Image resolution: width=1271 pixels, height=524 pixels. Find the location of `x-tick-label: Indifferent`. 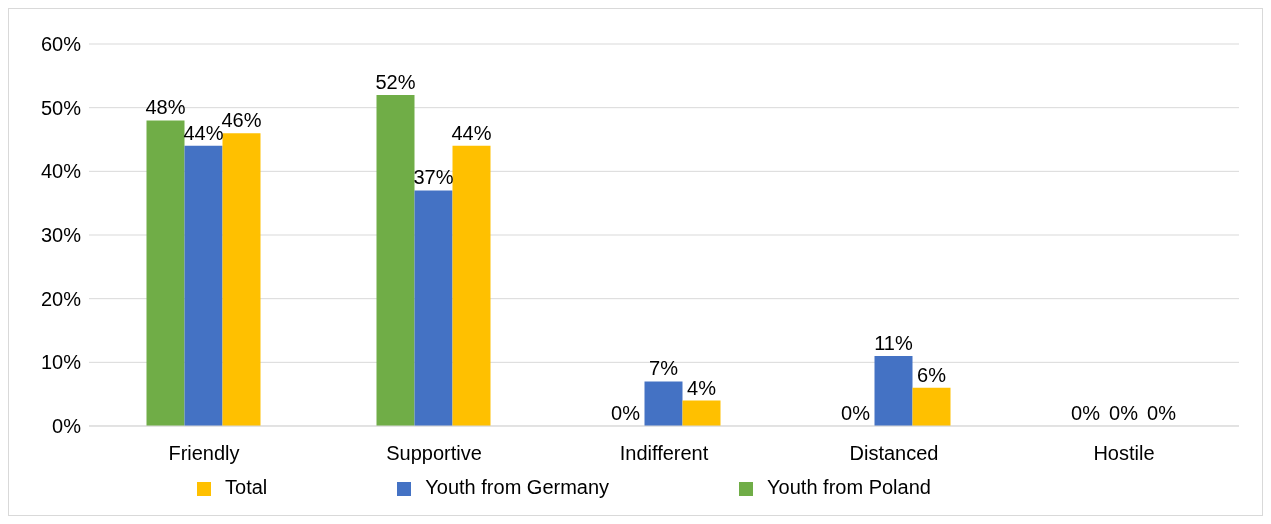

x-tick-label: Indifferent is located at coordinates (664, 453).